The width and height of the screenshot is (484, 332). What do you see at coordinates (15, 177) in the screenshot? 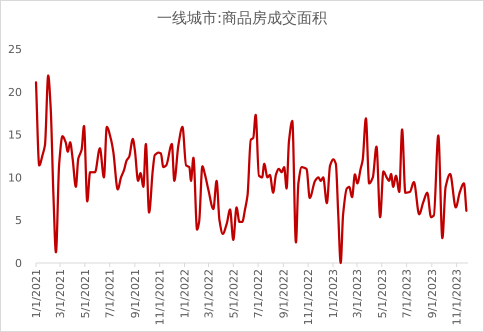
I see `y-tick-label: 10` at bounding box center [15, 177].